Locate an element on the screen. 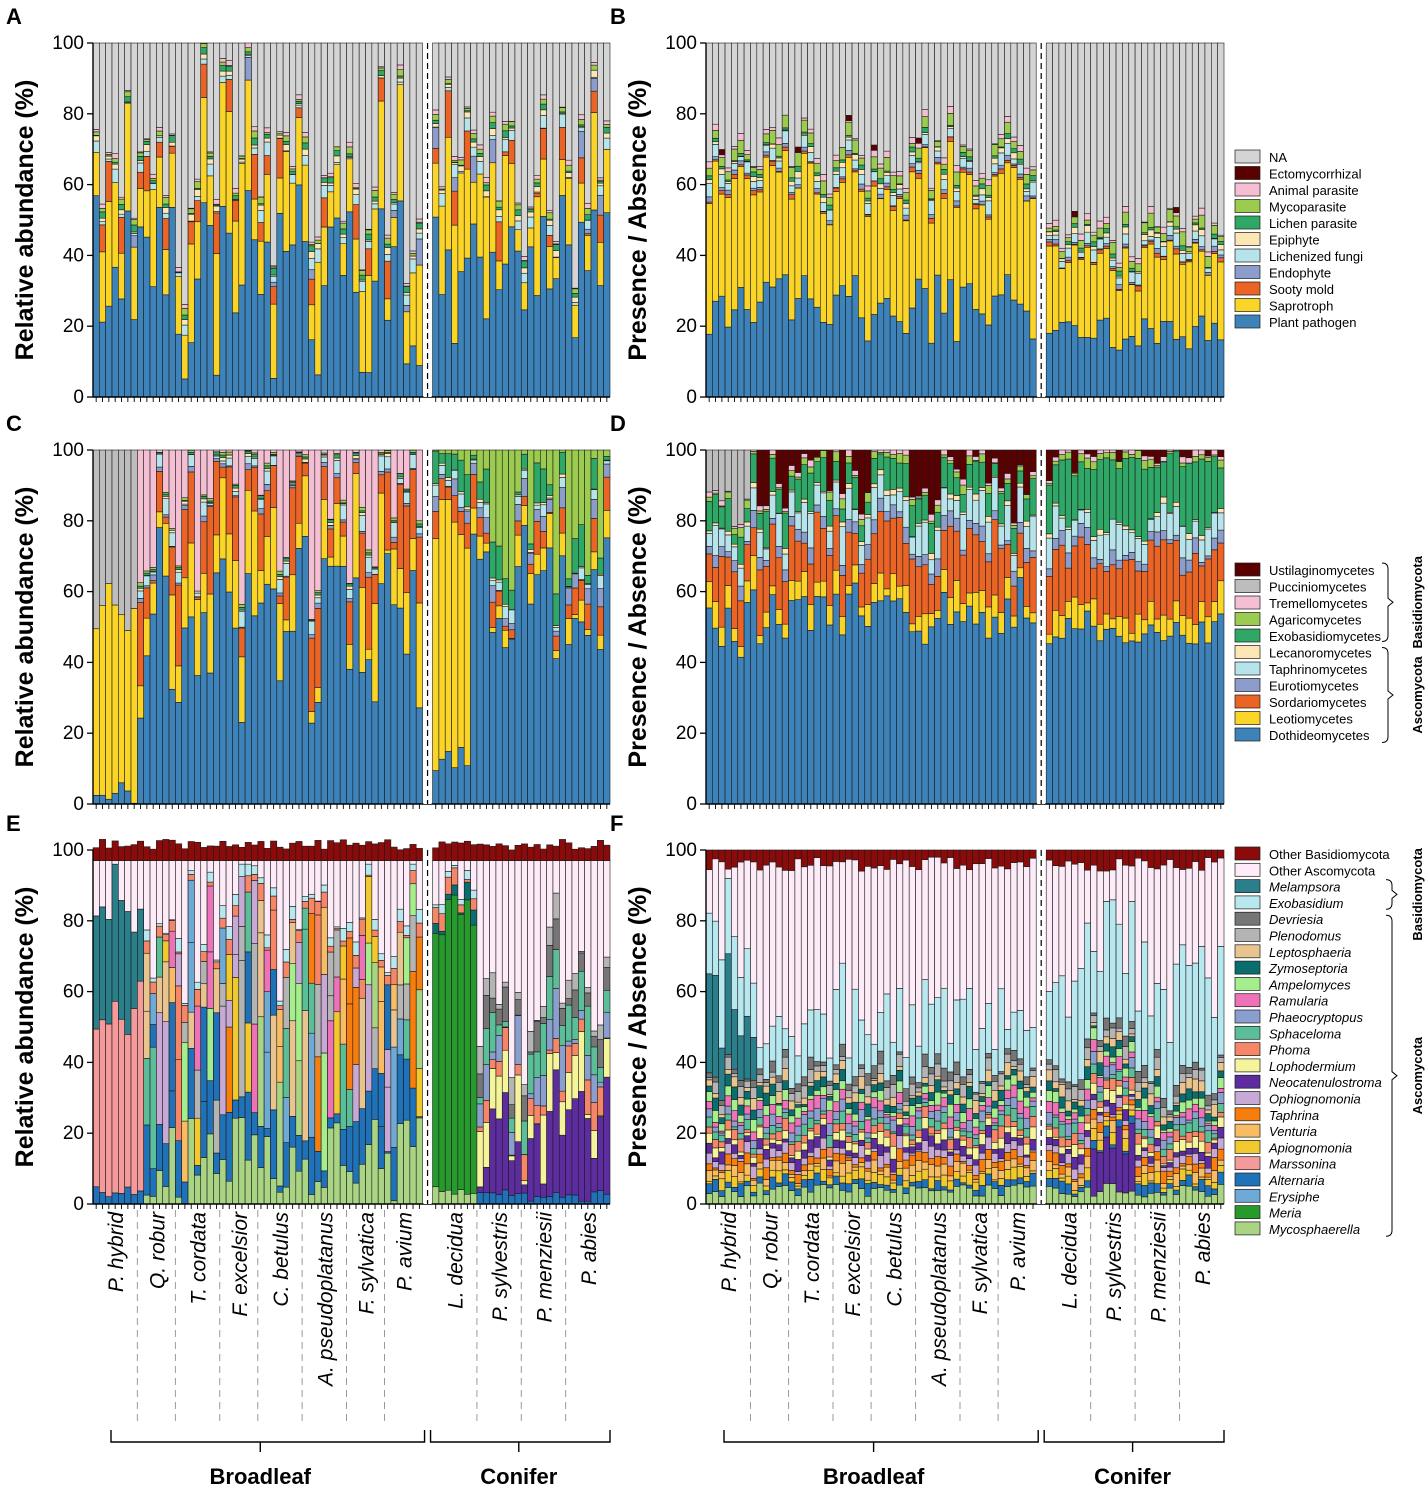  y-tick-label: 0 is located at coordinates (78, 397).